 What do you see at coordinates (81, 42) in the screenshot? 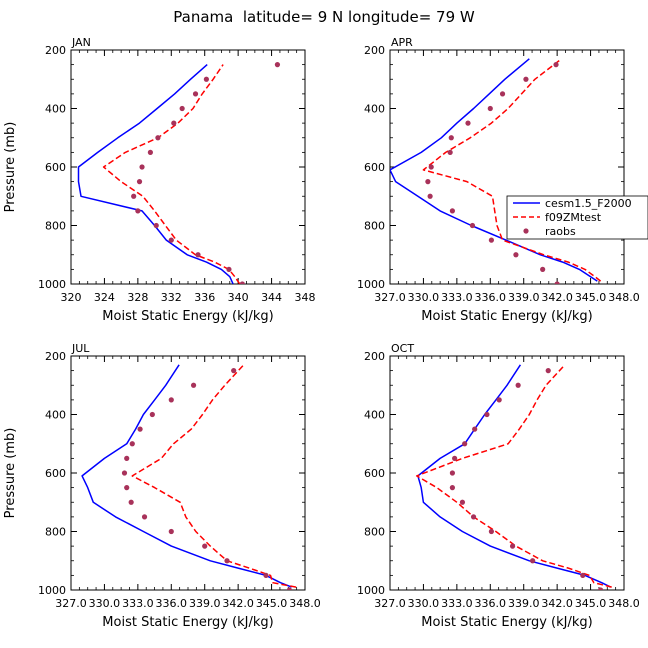
I see `panel-label: JAN` at bounding box center [81, 42].